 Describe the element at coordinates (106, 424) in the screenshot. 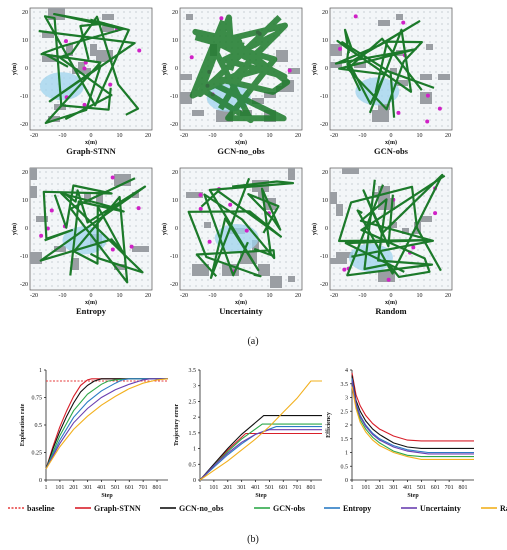

I see `series-gcn-no-obs` at that location.